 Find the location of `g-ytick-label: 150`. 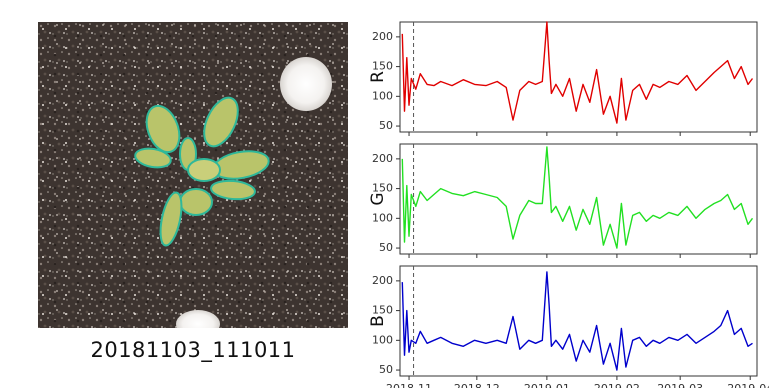

g-ytick-label: 150 is located at coordinates (382, 188).